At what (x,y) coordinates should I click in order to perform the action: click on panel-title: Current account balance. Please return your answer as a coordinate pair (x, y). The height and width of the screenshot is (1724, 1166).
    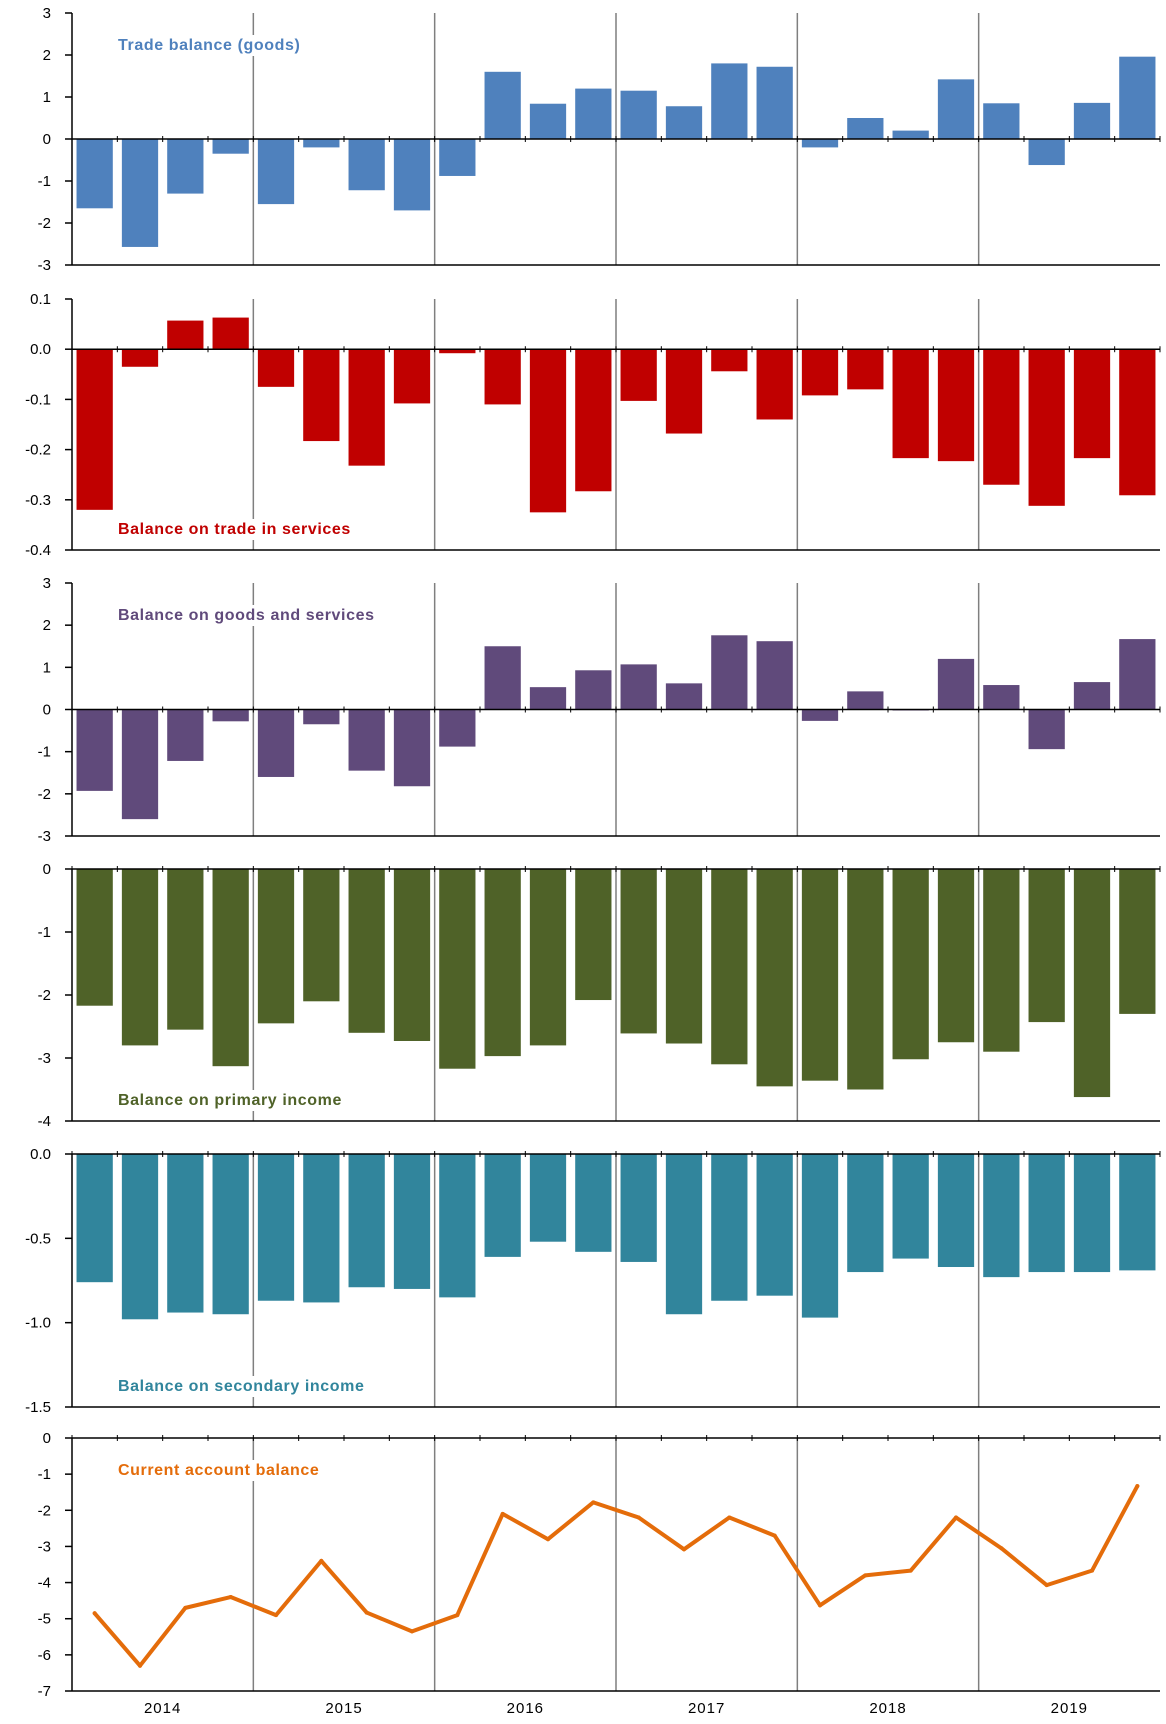
    Looking at the image, I should click on (218, 1470).